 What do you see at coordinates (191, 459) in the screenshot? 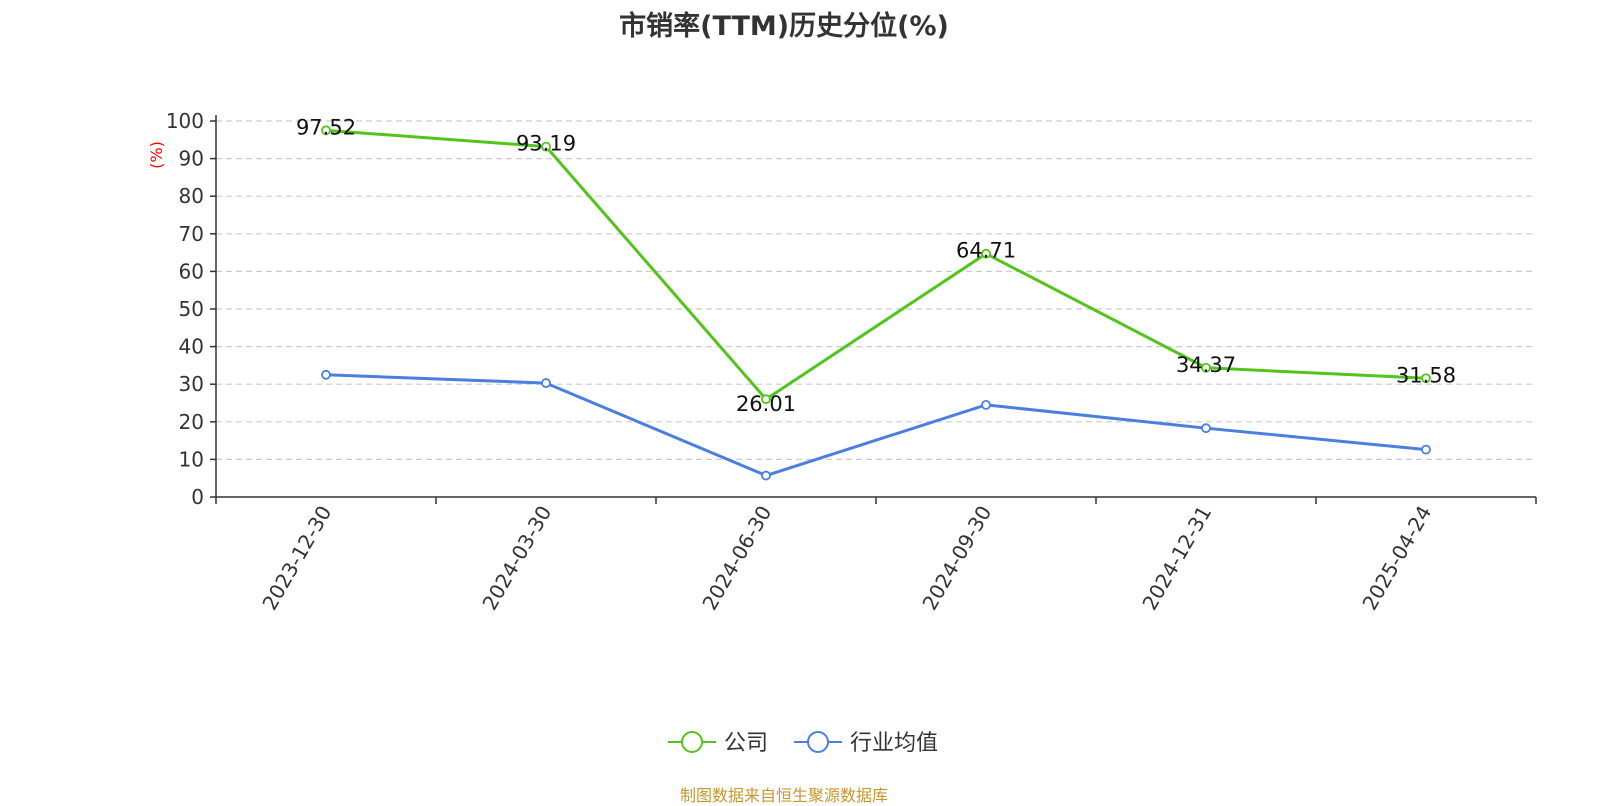
I see `y-tick-label: 10` at bounding box center [191, 459].